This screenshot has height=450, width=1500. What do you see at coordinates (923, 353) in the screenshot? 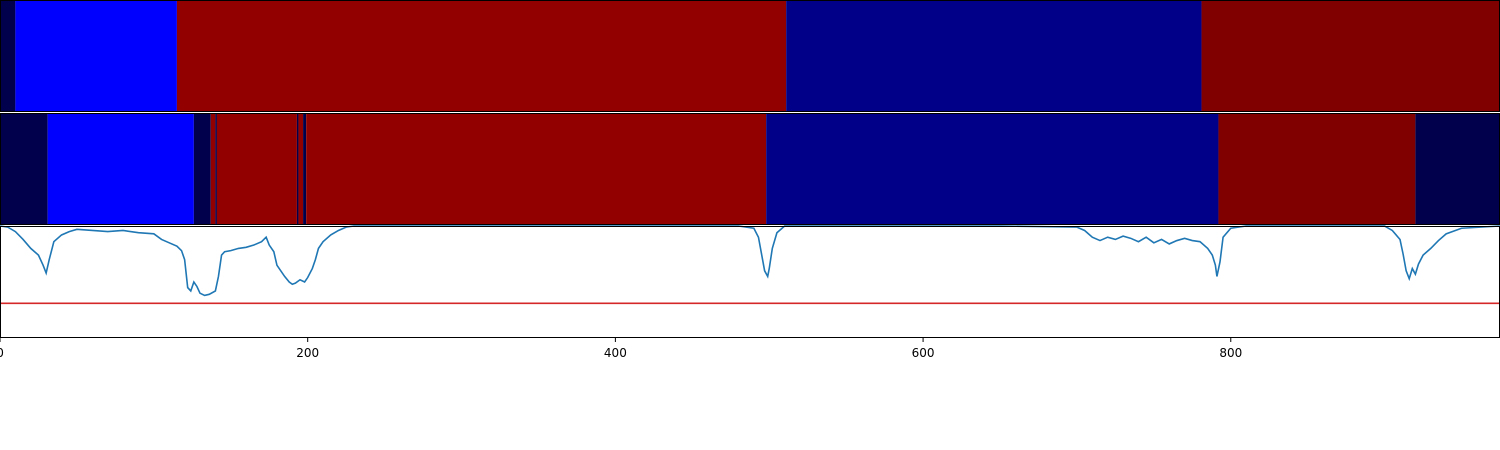
I see `x-tick-label: 600` at bounding box center [923, 353].